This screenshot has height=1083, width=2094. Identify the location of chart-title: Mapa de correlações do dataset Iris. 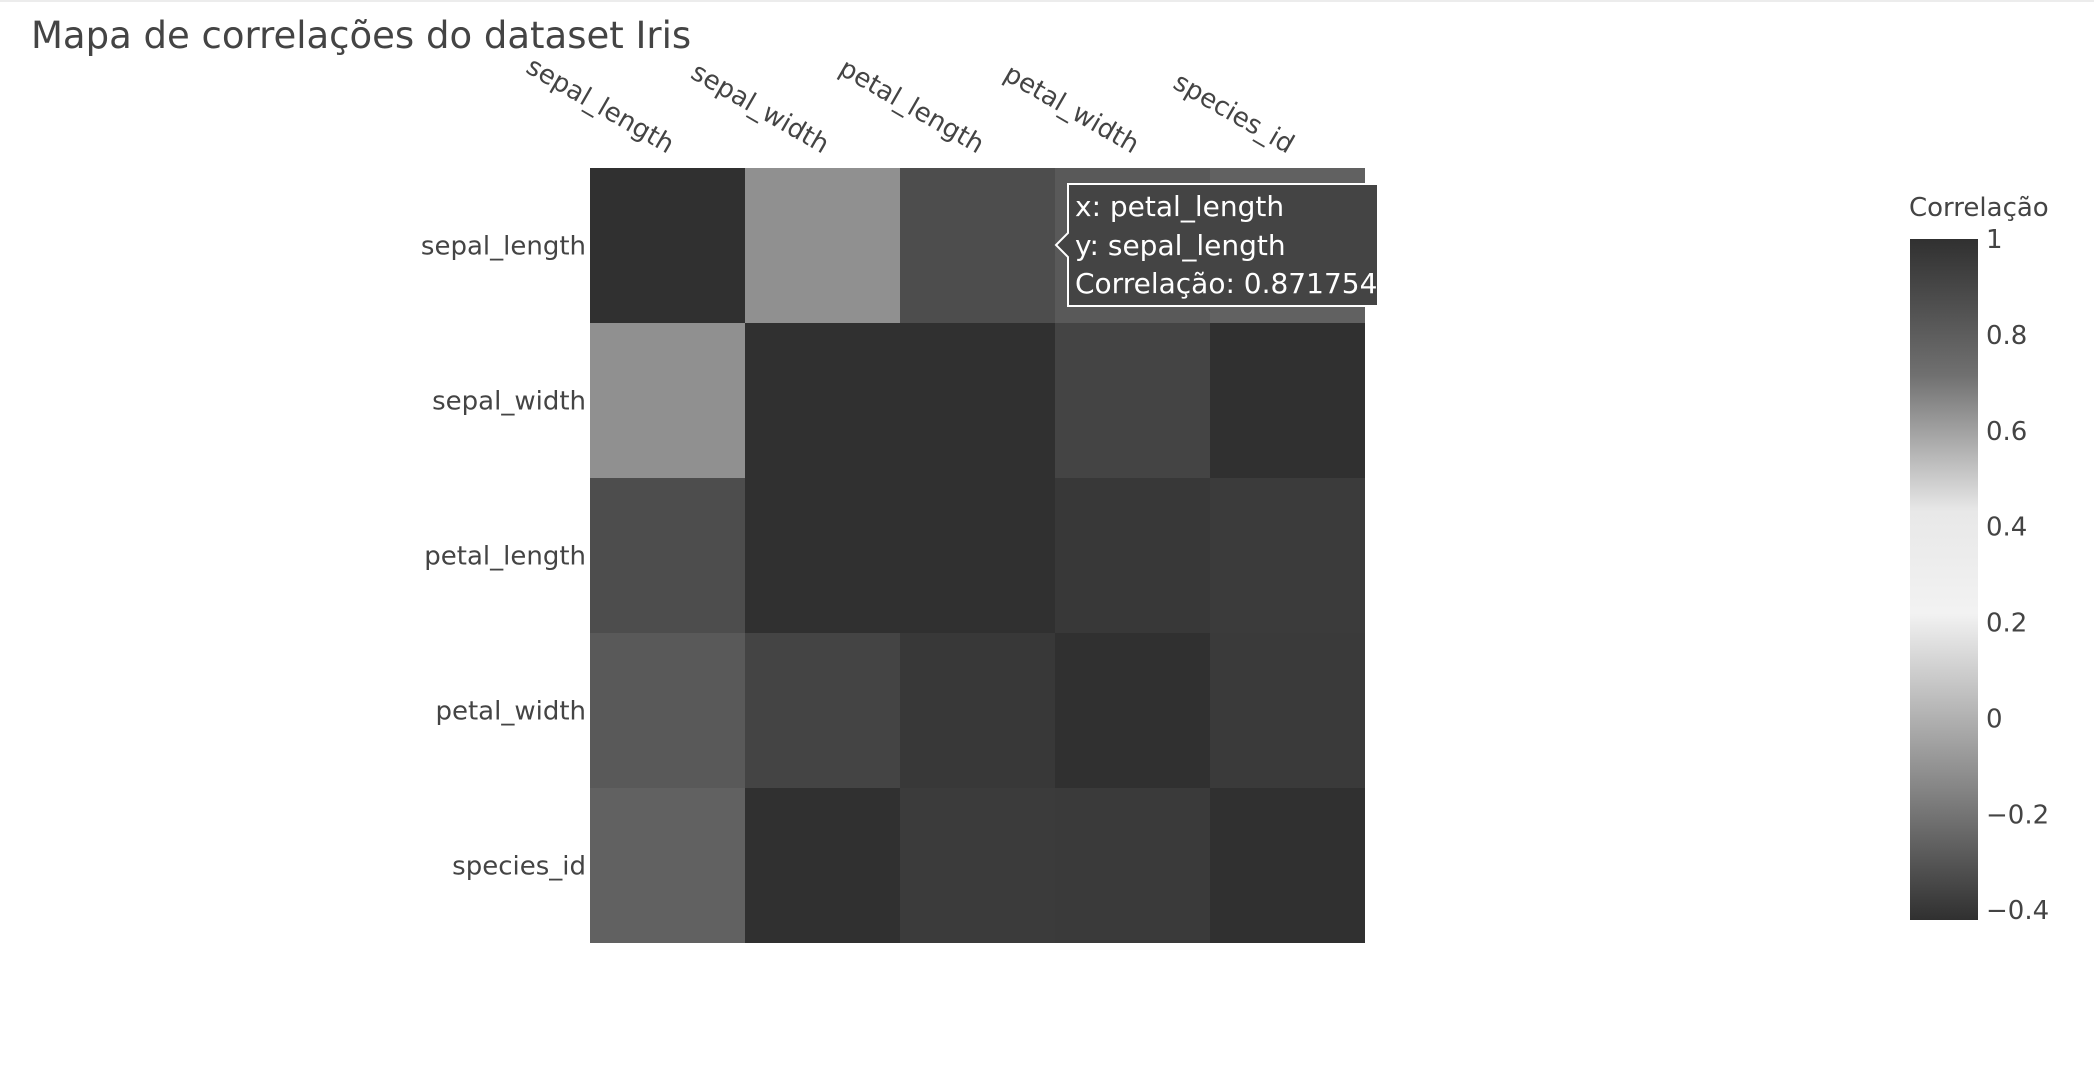
(361, 35).